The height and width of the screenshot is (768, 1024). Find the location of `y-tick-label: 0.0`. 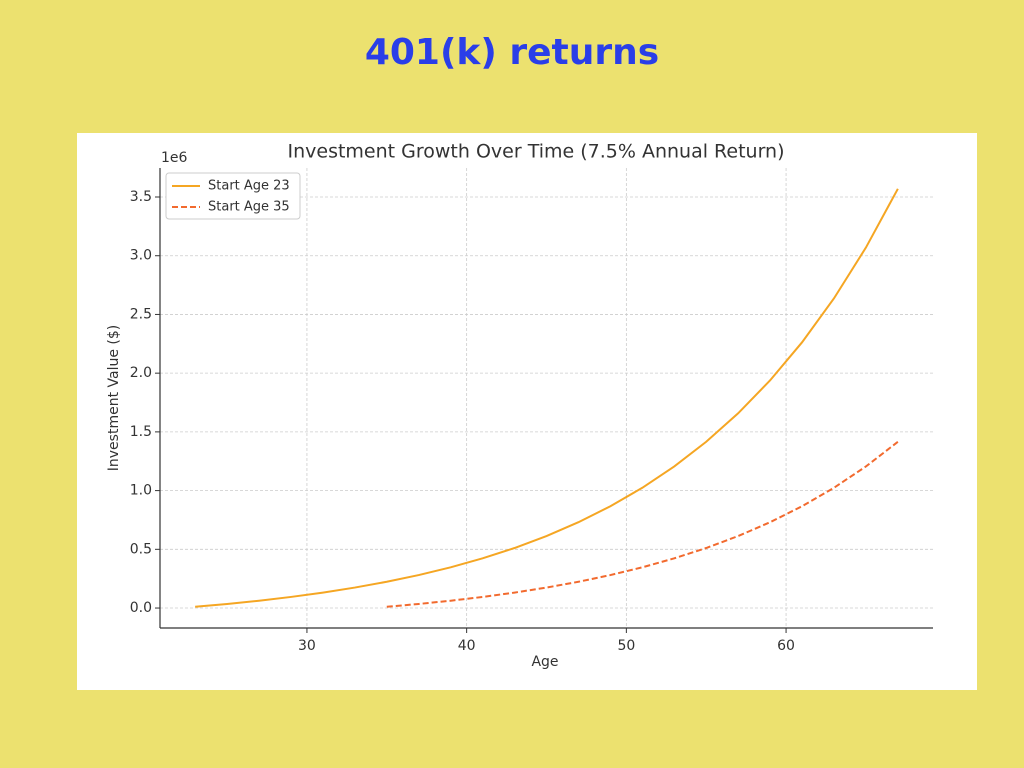

y-tick-label: 0.0 is located at coordinates (141, 608).